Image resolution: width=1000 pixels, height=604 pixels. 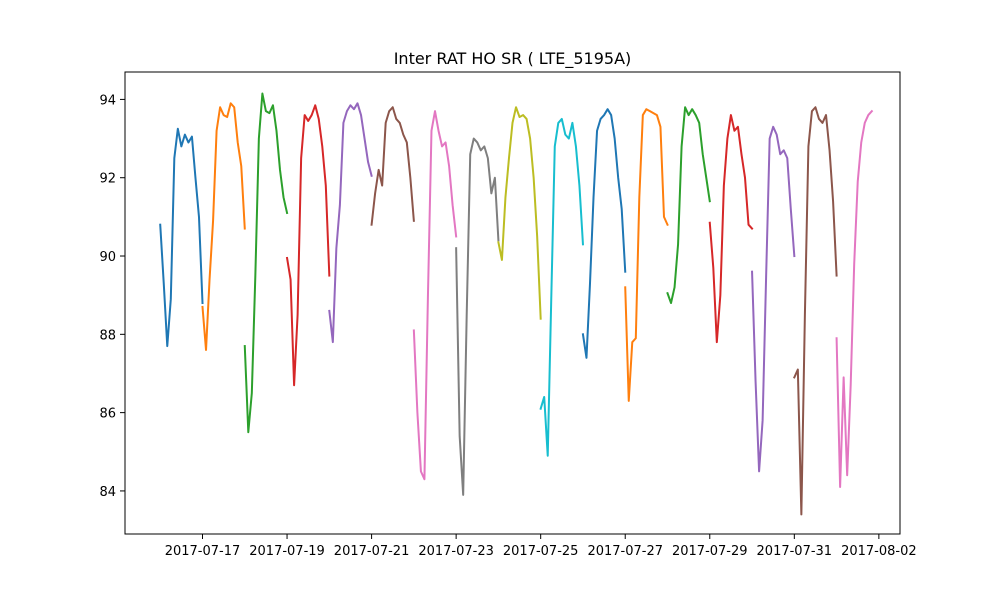 What do you see at coordinates (625, 551) in the screenshot?
I see `x-tick-label: 2017-07-27` at bounding box center [625, 551].